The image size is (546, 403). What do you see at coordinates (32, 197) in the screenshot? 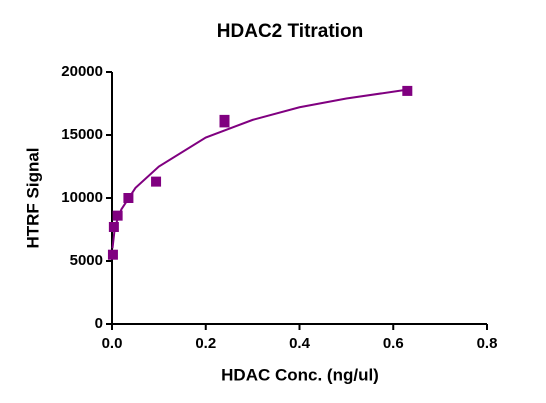
I see `y-axis-title: HTRF Signal` at bounding box center [32, 197].